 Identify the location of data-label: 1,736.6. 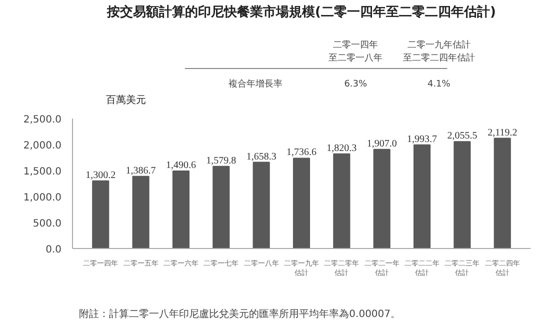
(301, 152).